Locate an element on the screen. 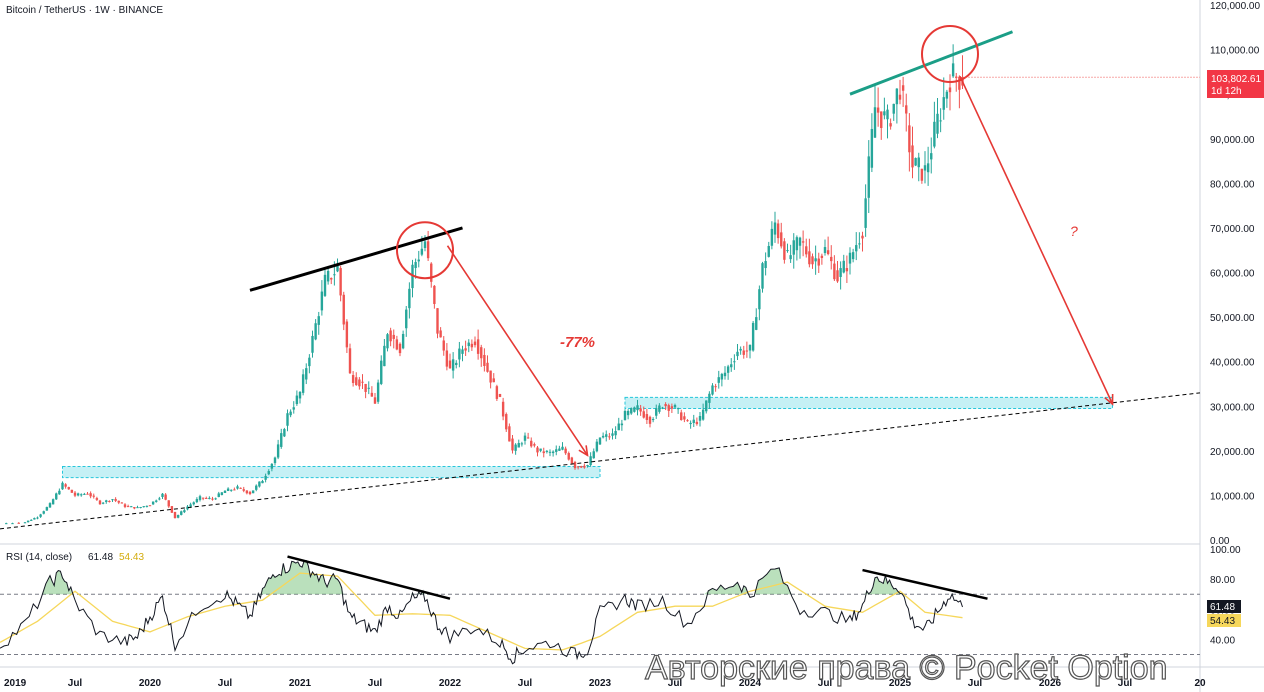 The width and height of the screenshot is (1264, 692). rsi-header-ma-value: 54.43 is located at coordinates (131, 557).